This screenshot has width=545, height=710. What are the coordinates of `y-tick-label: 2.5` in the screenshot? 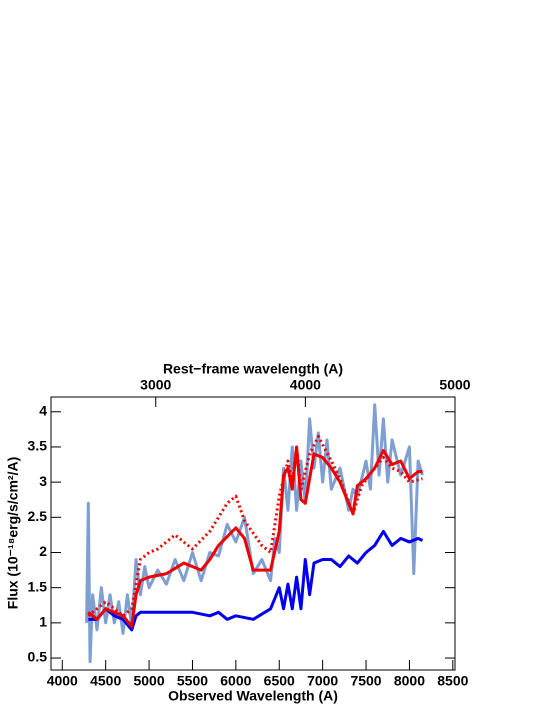 It's located at (38, 516).